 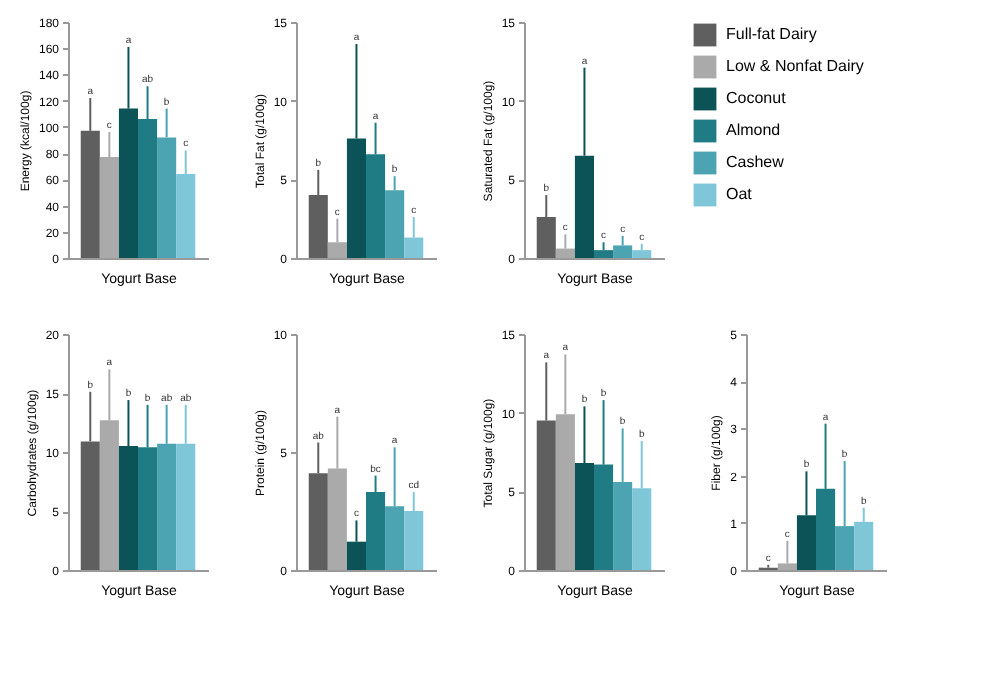 I want to click on legend-label: Oat, so click(x=740, y=194).